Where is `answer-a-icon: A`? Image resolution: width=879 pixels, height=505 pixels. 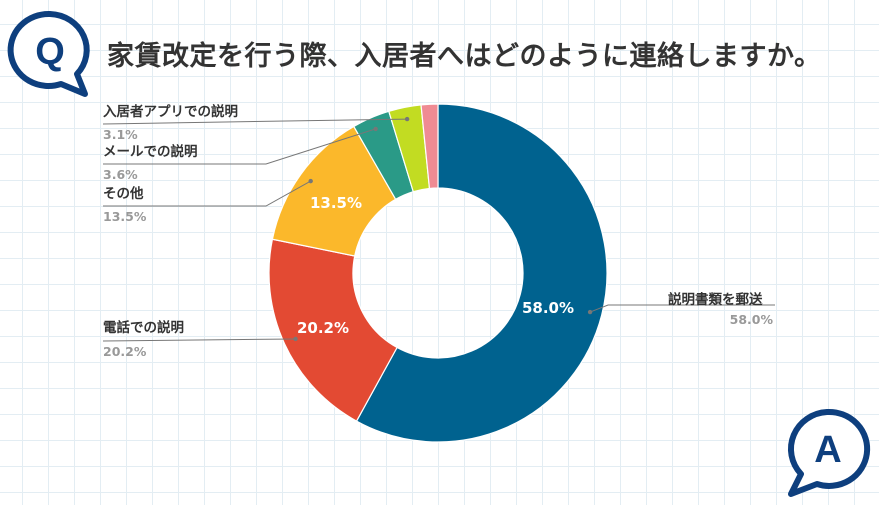
answer-a-icon: A is located at coordinates (829, 452).